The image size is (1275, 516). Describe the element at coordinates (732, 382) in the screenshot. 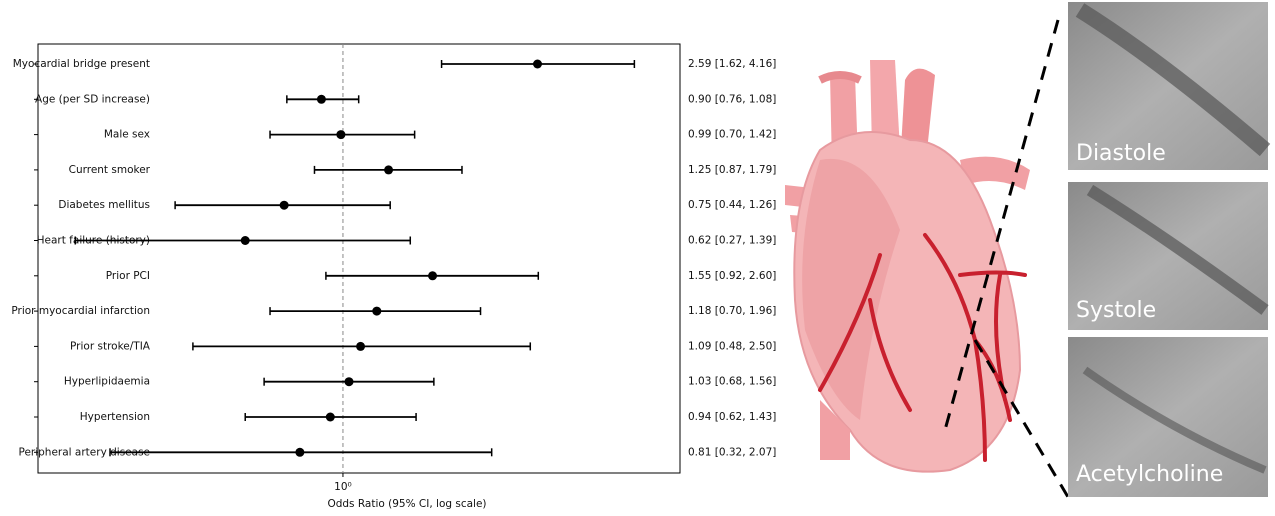

I see `value-label: 1.03 [0.68, 1.56]` at that location.